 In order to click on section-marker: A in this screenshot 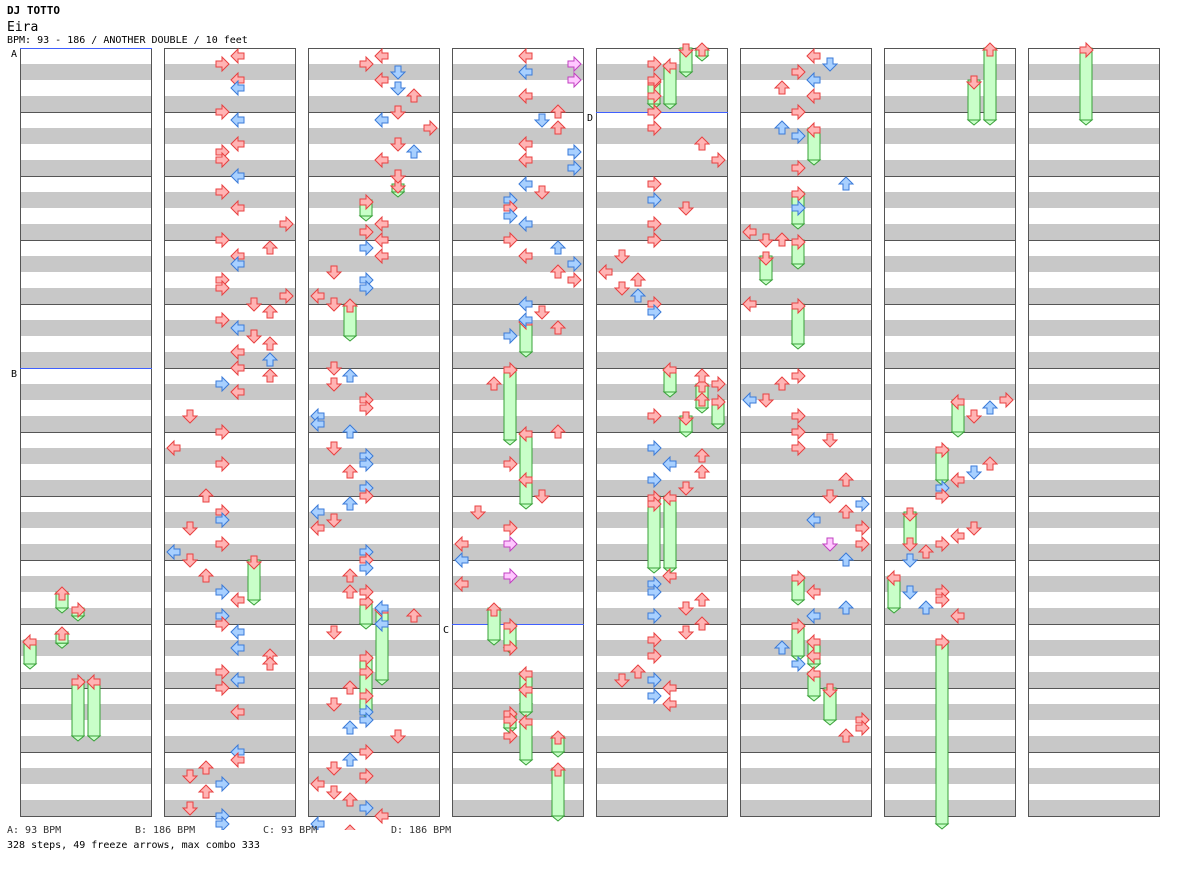, I will do `click(14, 54)`.